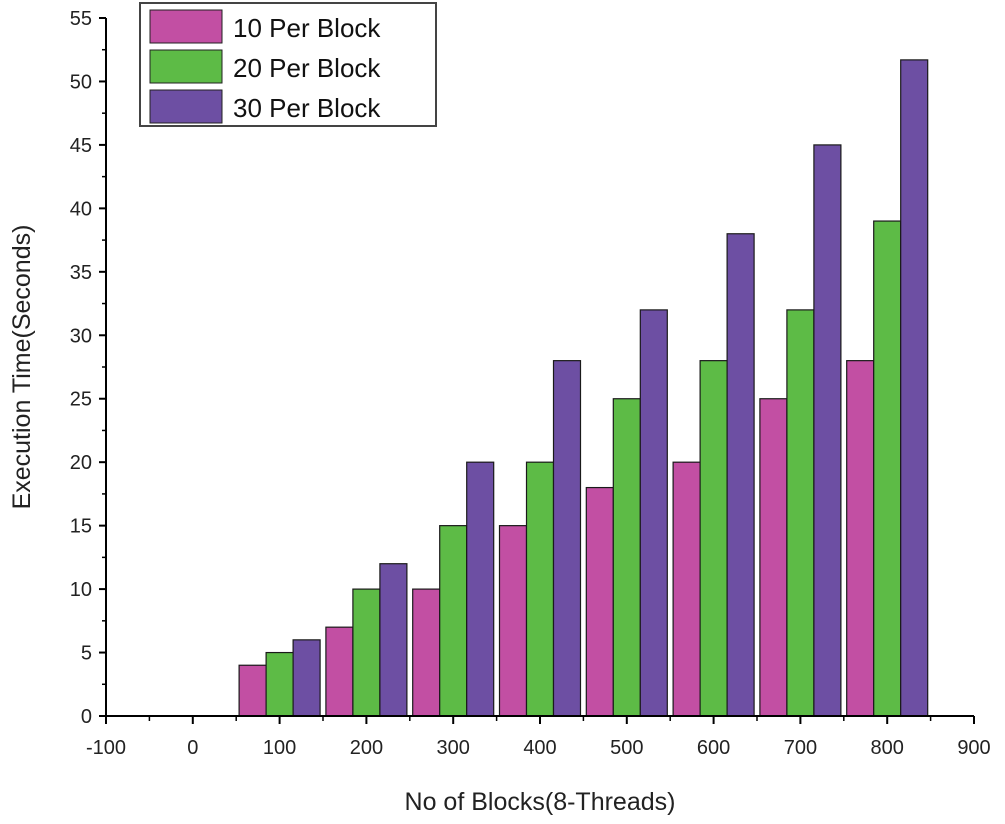  I want to click on legend-swatch-10-per-block, so click(186, 26).